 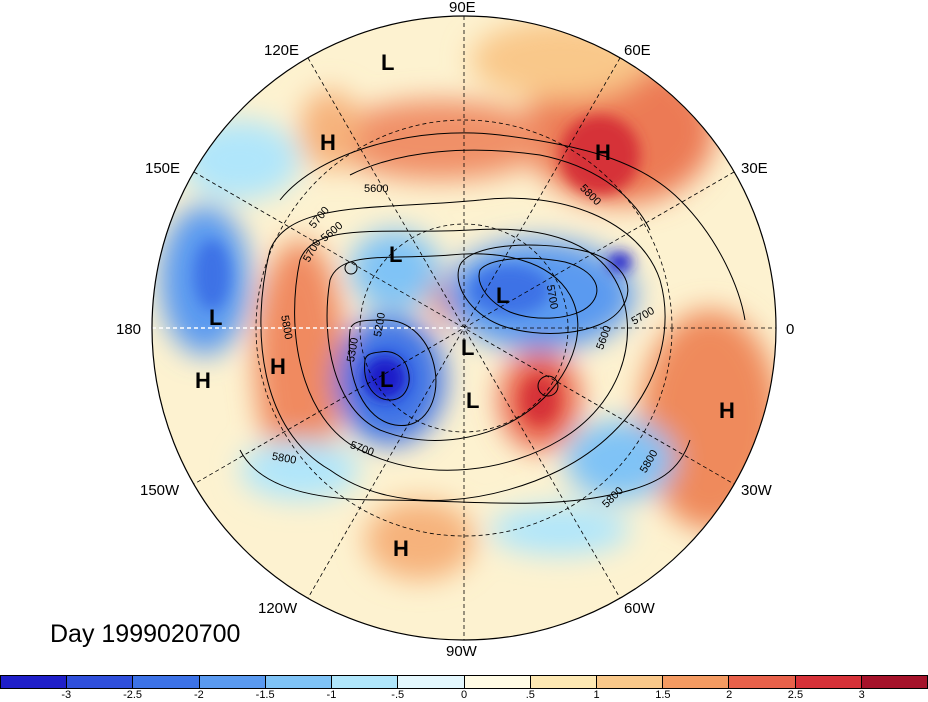 I want to click on longitude-label: 180, so click(x=128, y=329).